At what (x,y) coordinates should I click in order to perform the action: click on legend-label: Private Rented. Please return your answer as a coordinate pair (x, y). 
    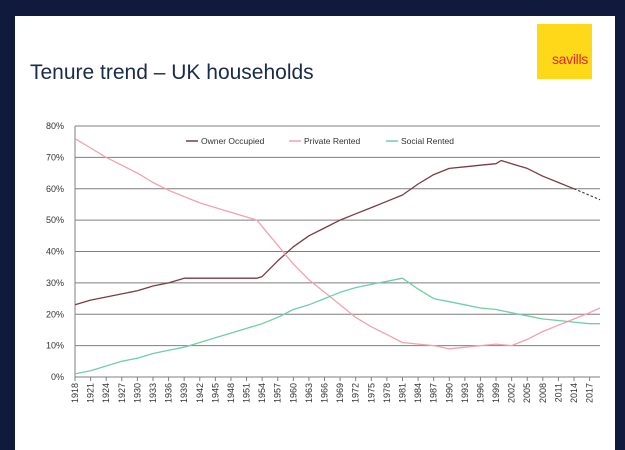
    Looking at the image, I should click on (332, 141).